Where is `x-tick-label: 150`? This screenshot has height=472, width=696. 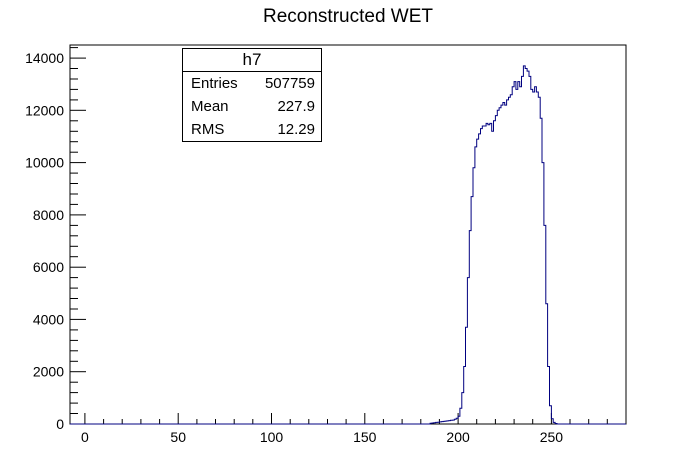
x-tick-label: 150 is located at coordinates (365, 437).